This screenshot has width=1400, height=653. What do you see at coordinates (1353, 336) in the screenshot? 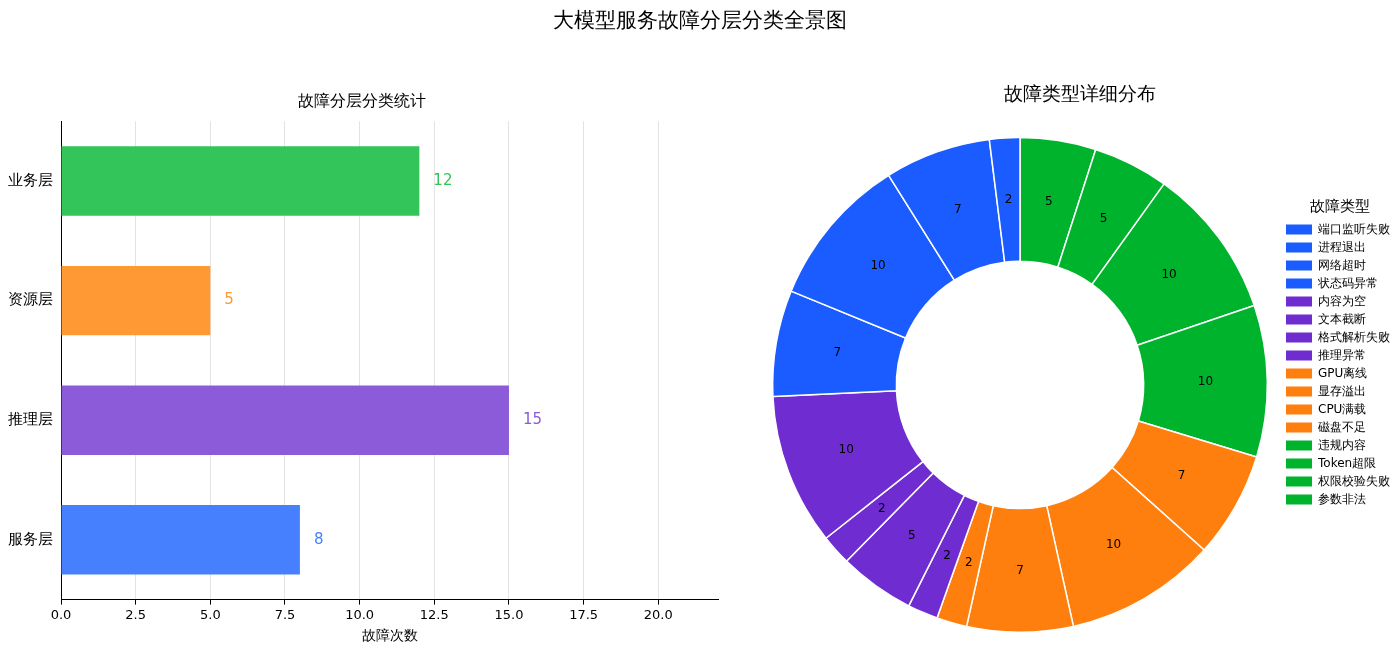
I see `legend-label: 格式解析失败` at bounding box center [1353, 336].